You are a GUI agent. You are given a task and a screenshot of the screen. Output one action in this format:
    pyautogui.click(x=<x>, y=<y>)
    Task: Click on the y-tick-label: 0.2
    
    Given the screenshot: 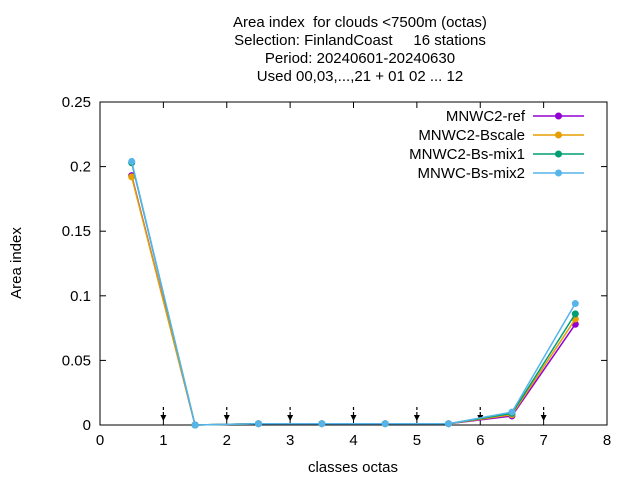 What is the action you would take?
    pyautogui.click(x=80, y=167)
    